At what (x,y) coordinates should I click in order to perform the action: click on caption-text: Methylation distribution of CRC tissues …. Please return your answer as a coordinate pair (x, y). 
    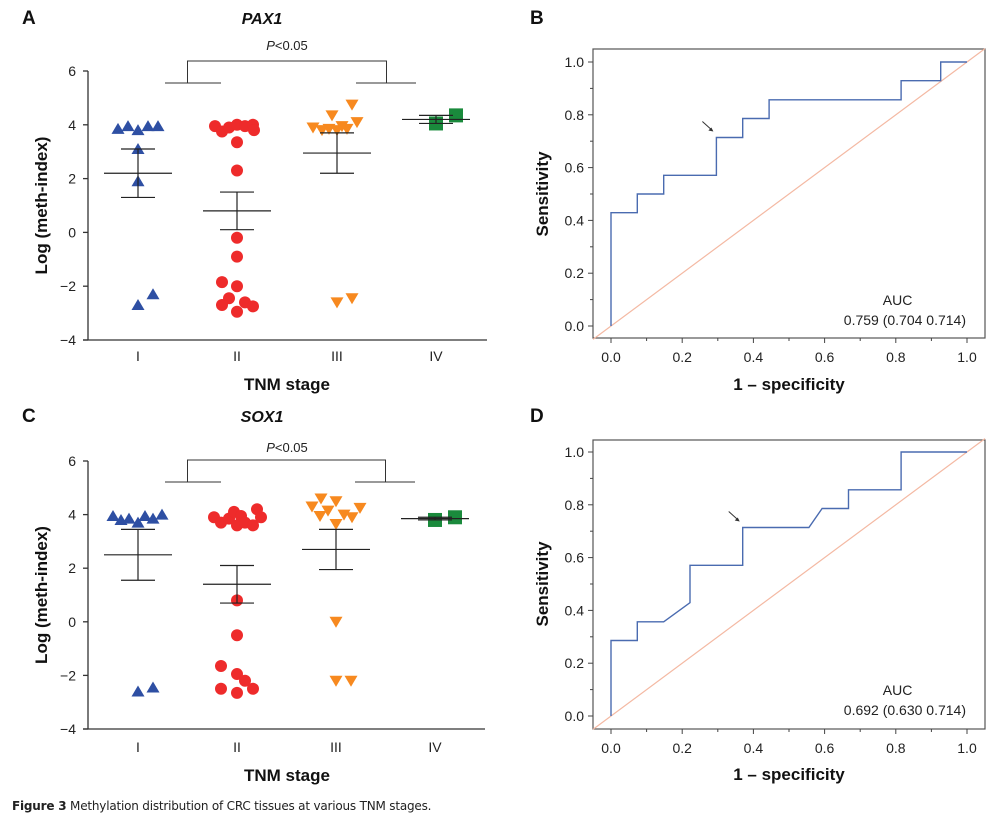
    Looking at the image, I should click on (249, 806).